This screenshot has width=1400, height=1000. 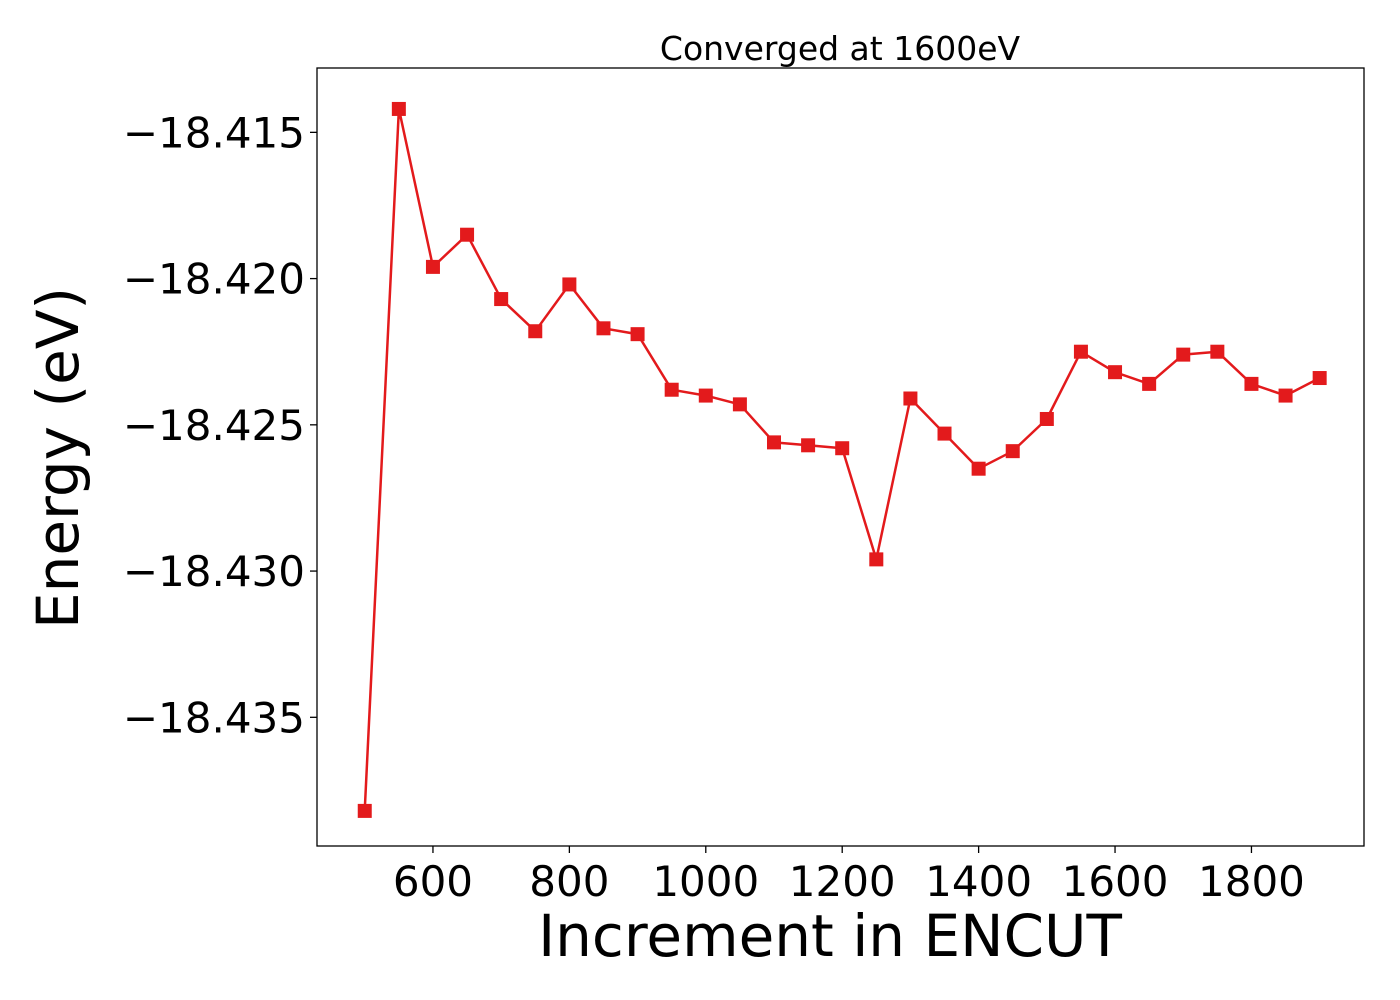 I want to click on x-axis: 600 800 1000 1200 1400 1600 1800, so click(x=849, y=876).